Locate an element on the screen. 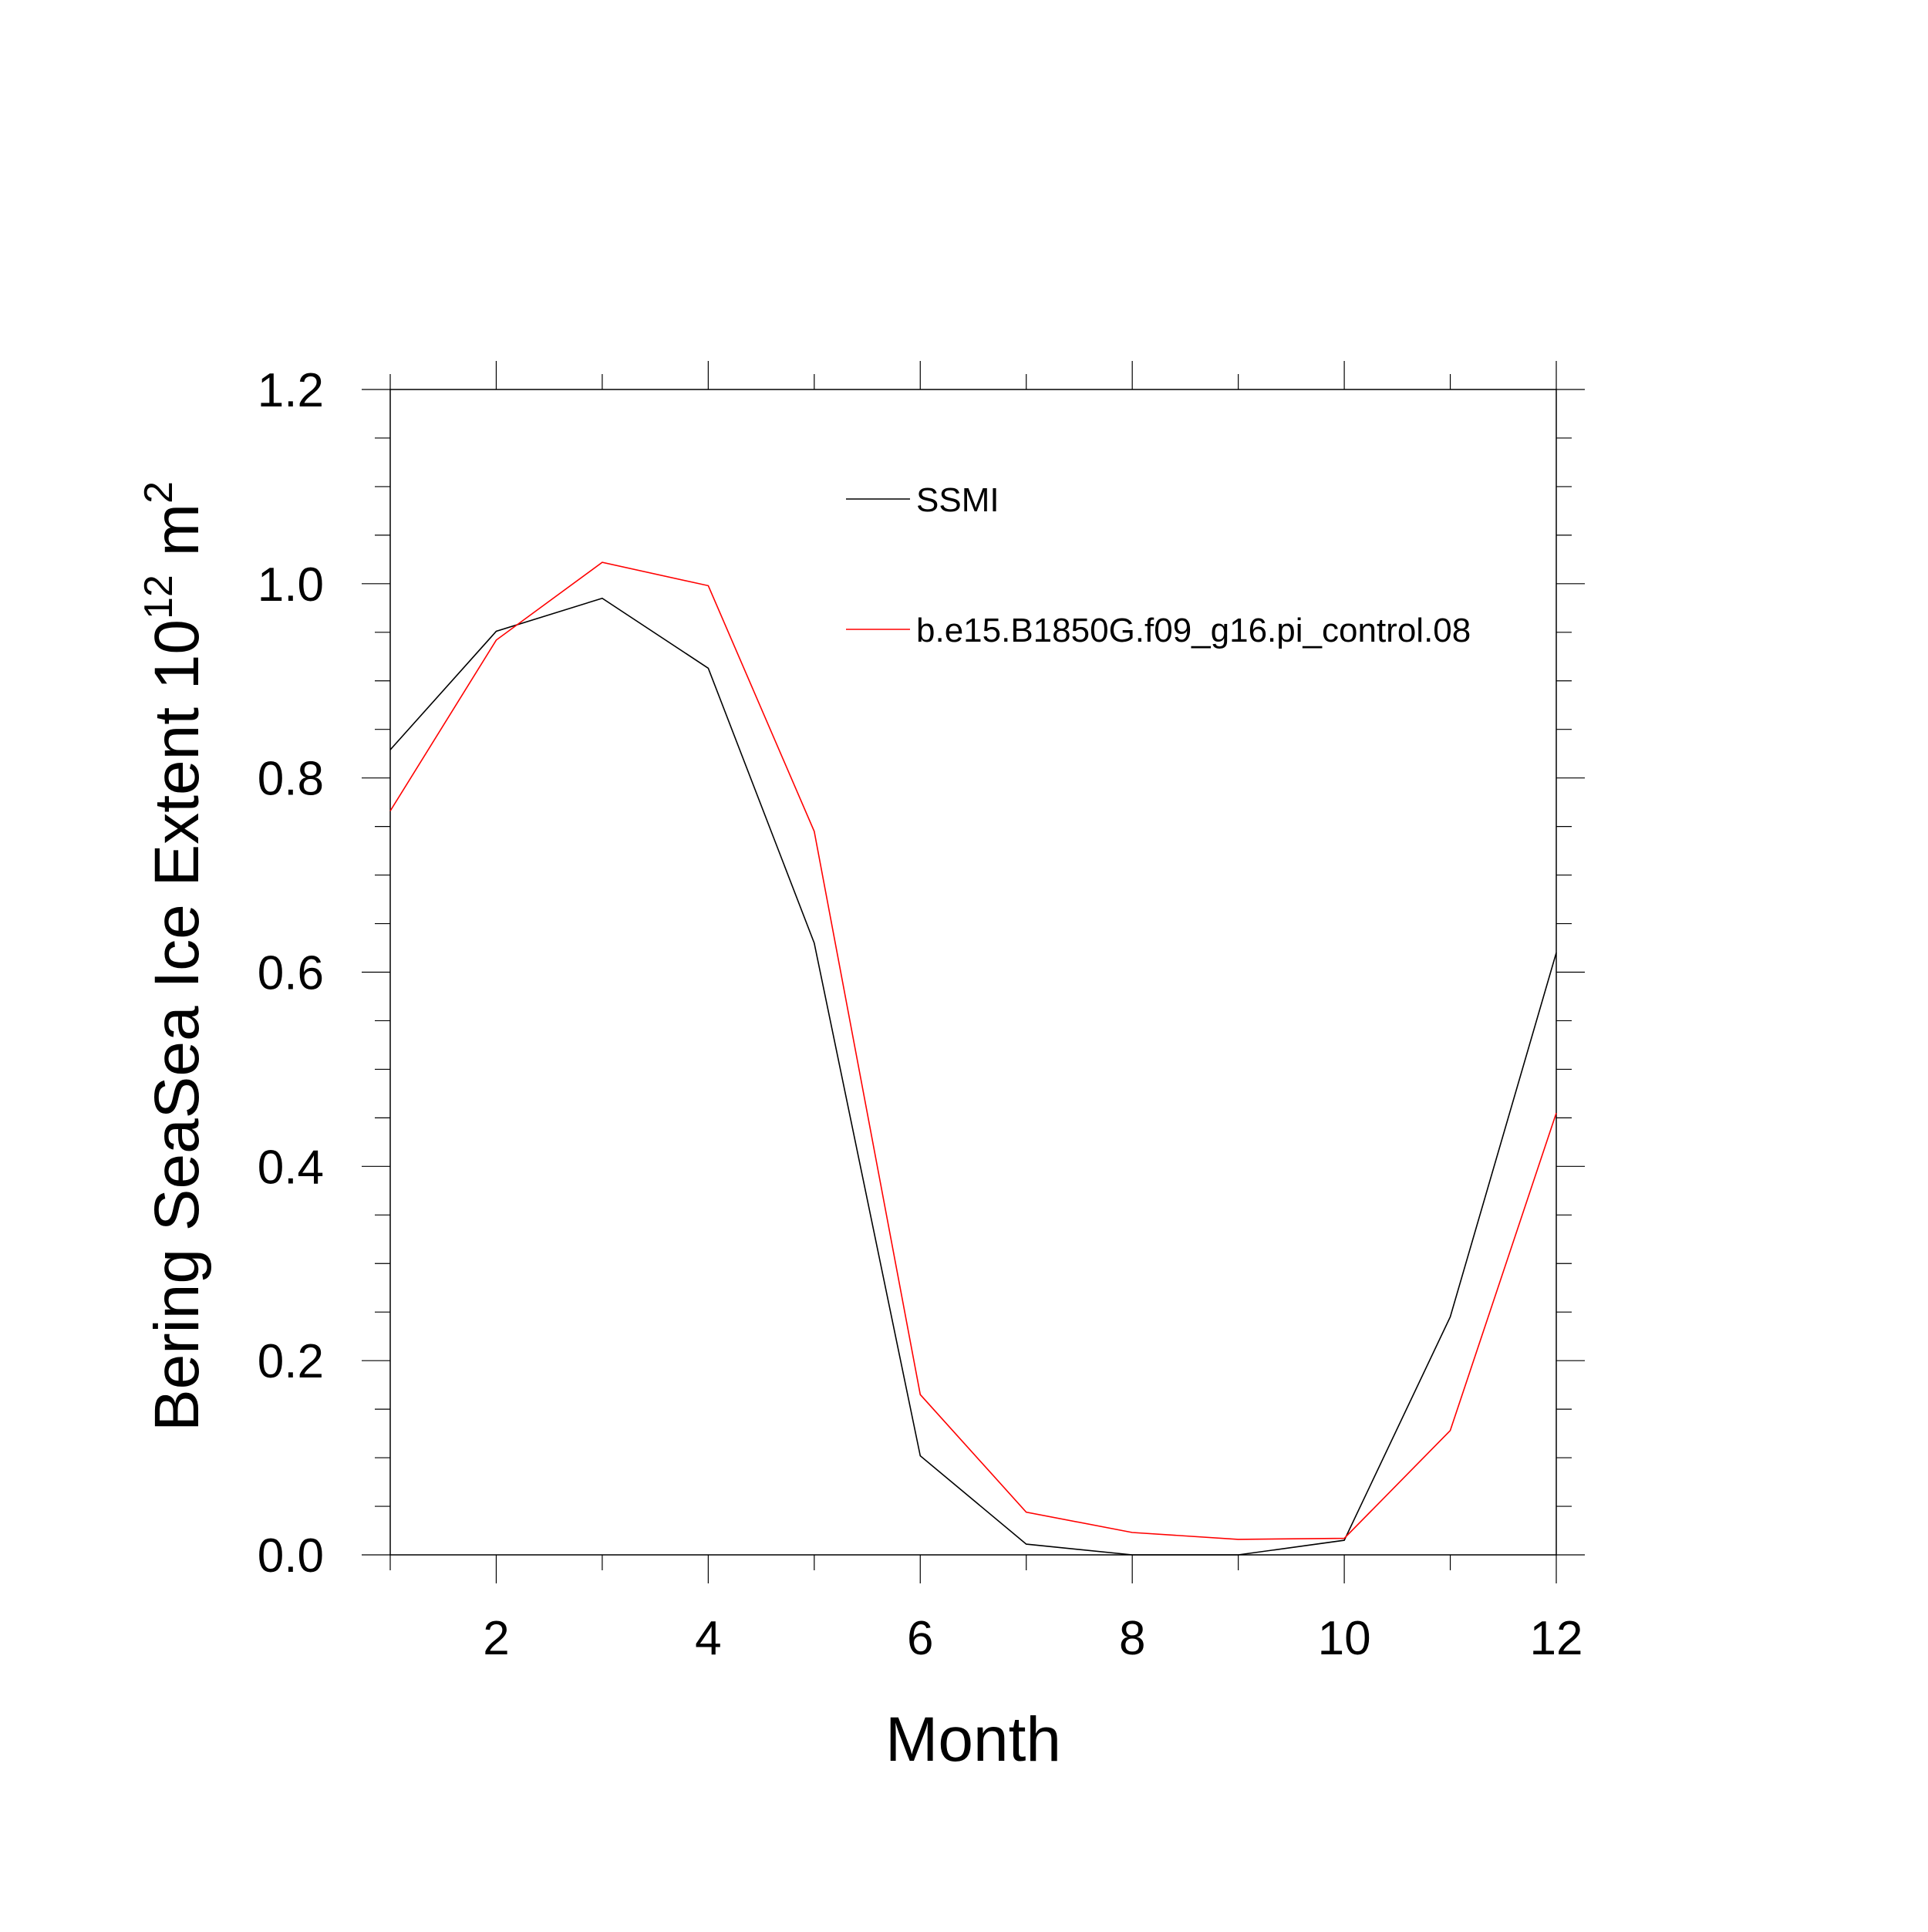 The image size is (1928, 1932). x-tick-label: 4 is located at coordinates (708, 1638).